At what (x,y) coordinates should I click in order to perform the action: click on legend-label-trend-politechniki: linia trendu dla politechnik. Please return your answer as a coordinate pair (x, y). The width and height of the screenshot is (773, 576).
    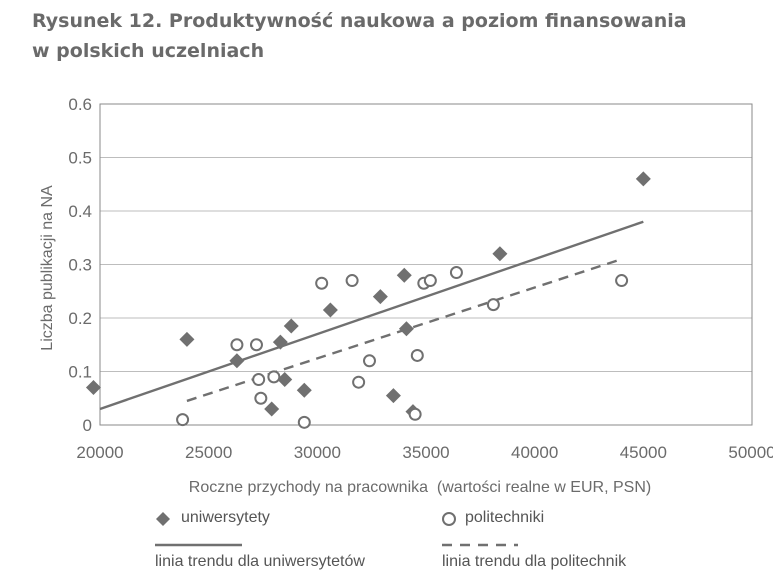
    Looking at the image, I should click on (534, 561).